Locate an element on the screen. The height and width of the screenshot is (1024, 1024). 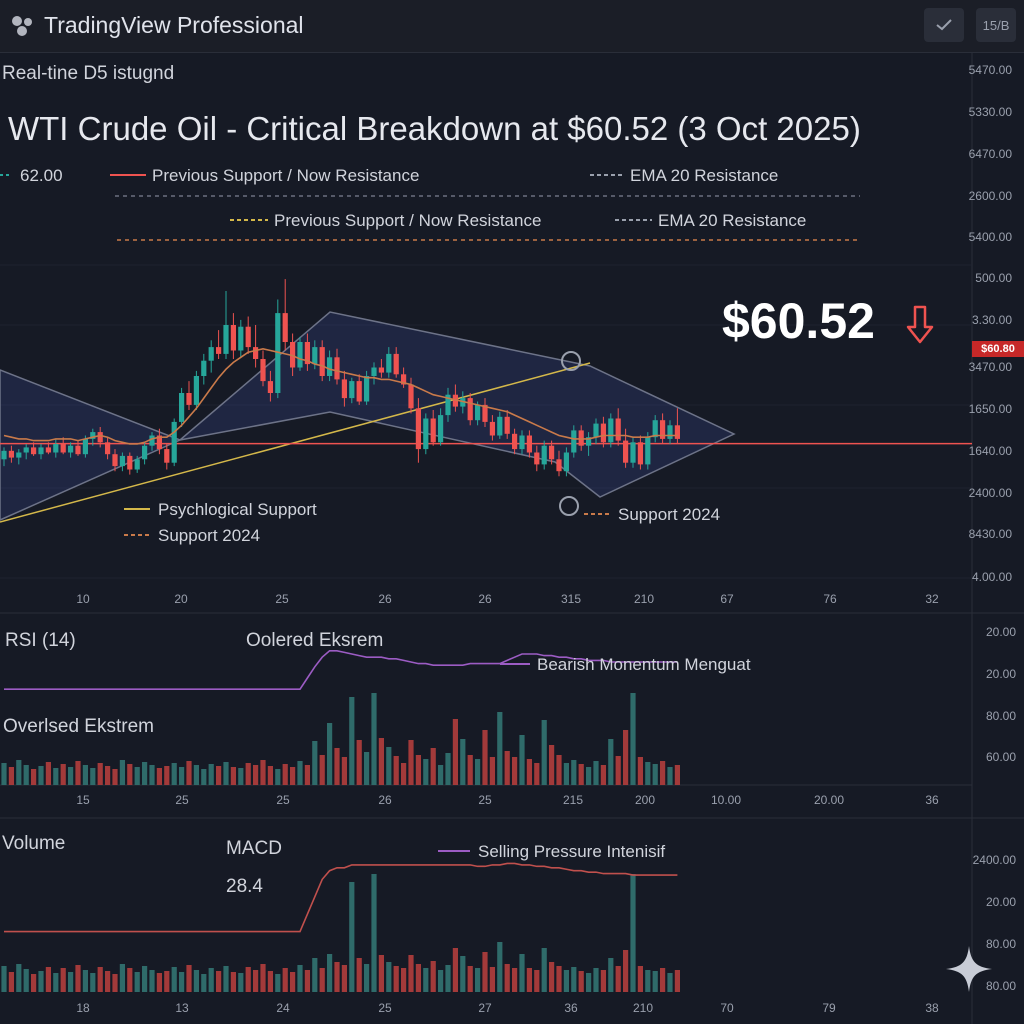
x-axis-label: 20 is located at coordinates (181, 599).